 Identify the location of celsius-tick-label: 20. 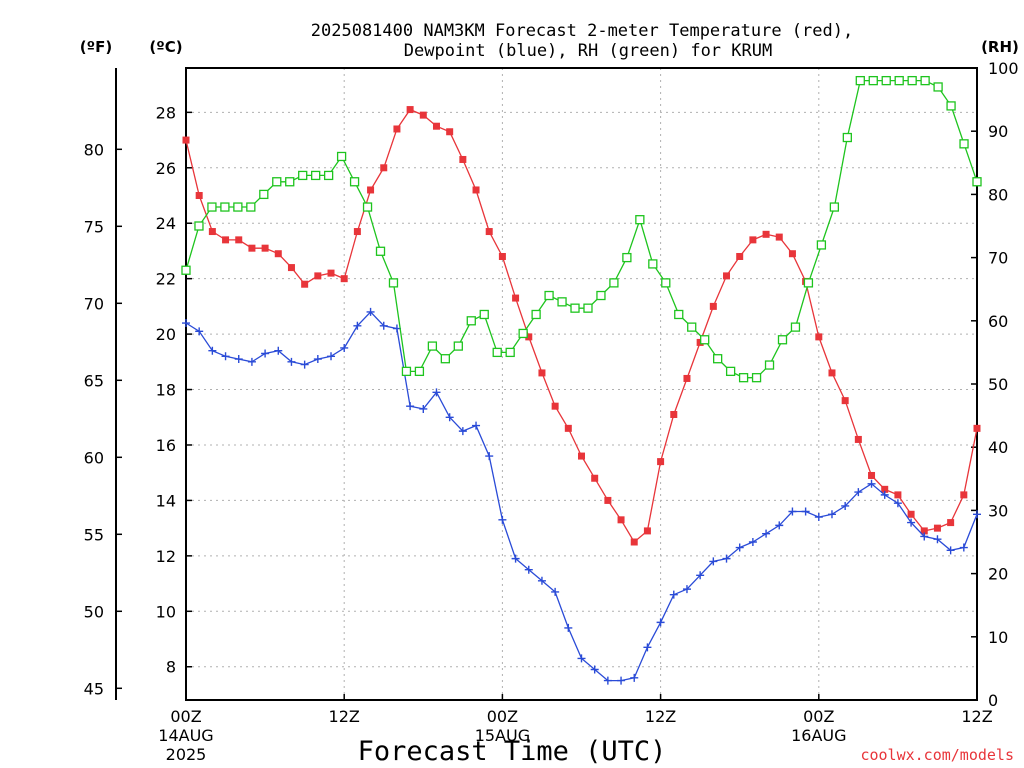
(166, 334).